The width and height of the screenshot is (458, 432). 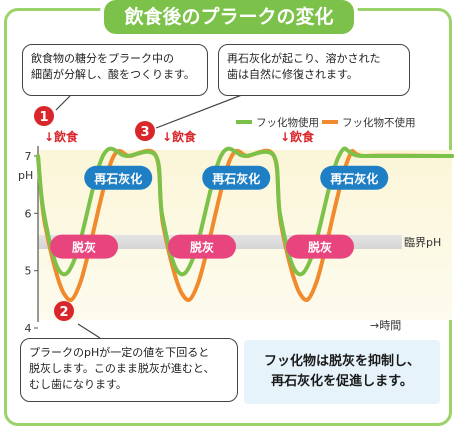 I want to click on marker-3-label: 3, so click(x=144, y=132).